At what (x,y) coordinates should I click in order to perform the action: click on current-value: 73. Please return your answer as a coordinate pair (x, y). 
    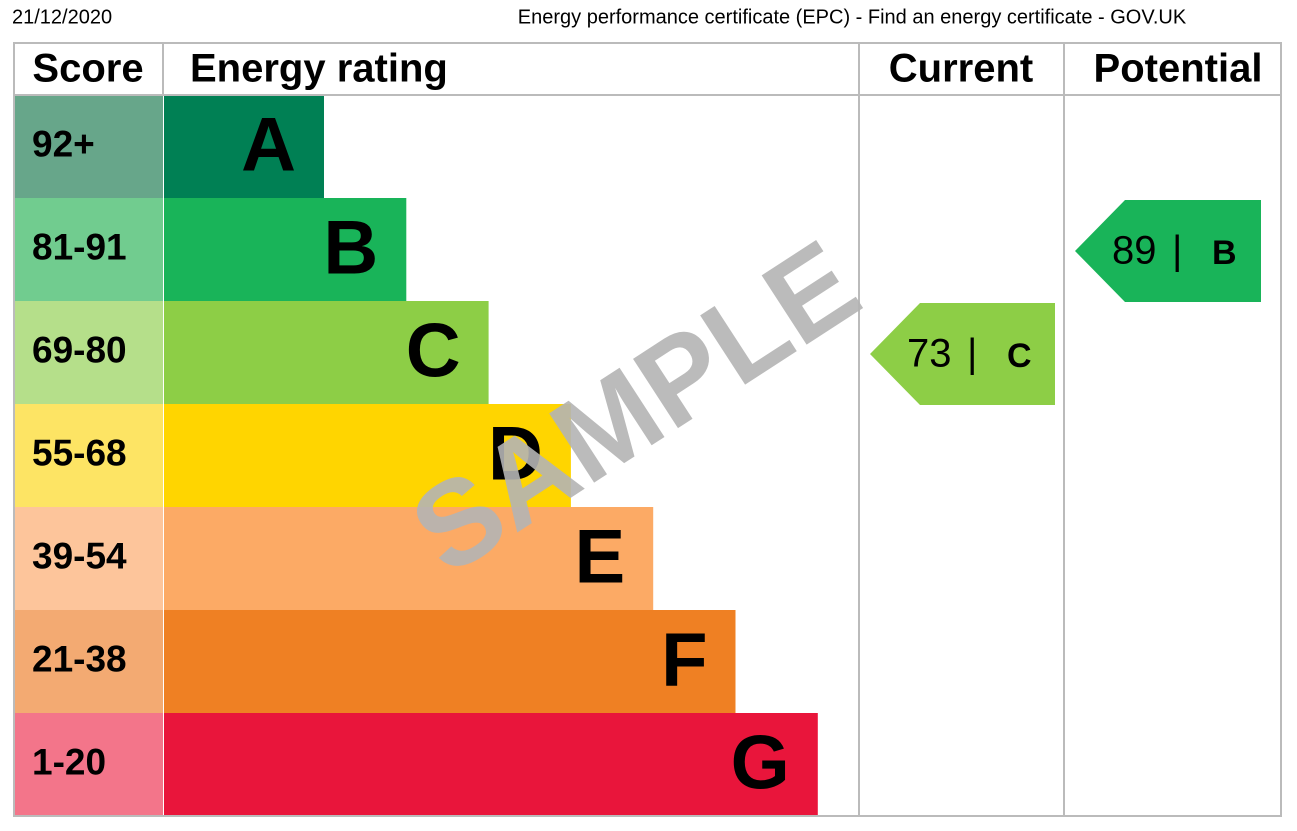
    Looking at the image, I should click on (929, 354).